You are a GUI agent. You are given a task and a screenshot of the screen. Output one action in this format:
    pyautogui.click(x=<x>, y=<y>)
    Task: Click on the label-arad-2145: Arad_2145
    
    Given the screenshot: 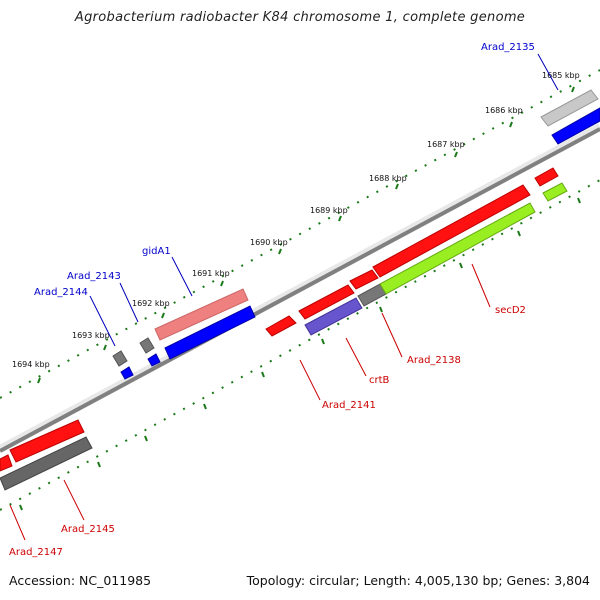 What is the action you would take?
    pyautogui.click(x=88, y=529)
    